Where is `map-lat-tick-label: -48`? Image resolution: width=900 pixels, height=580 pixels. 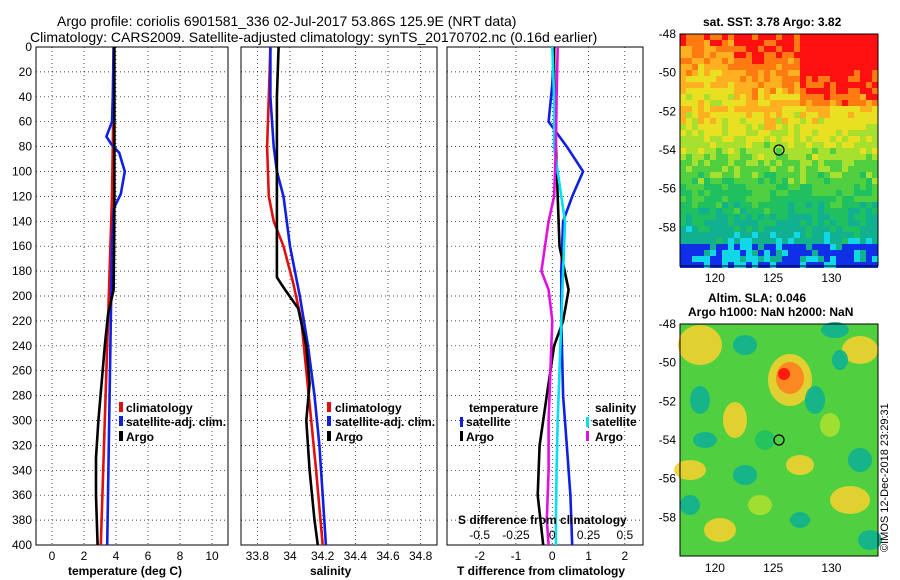
map-lat-tick-label: -48 is located at coordinates (668, 324).